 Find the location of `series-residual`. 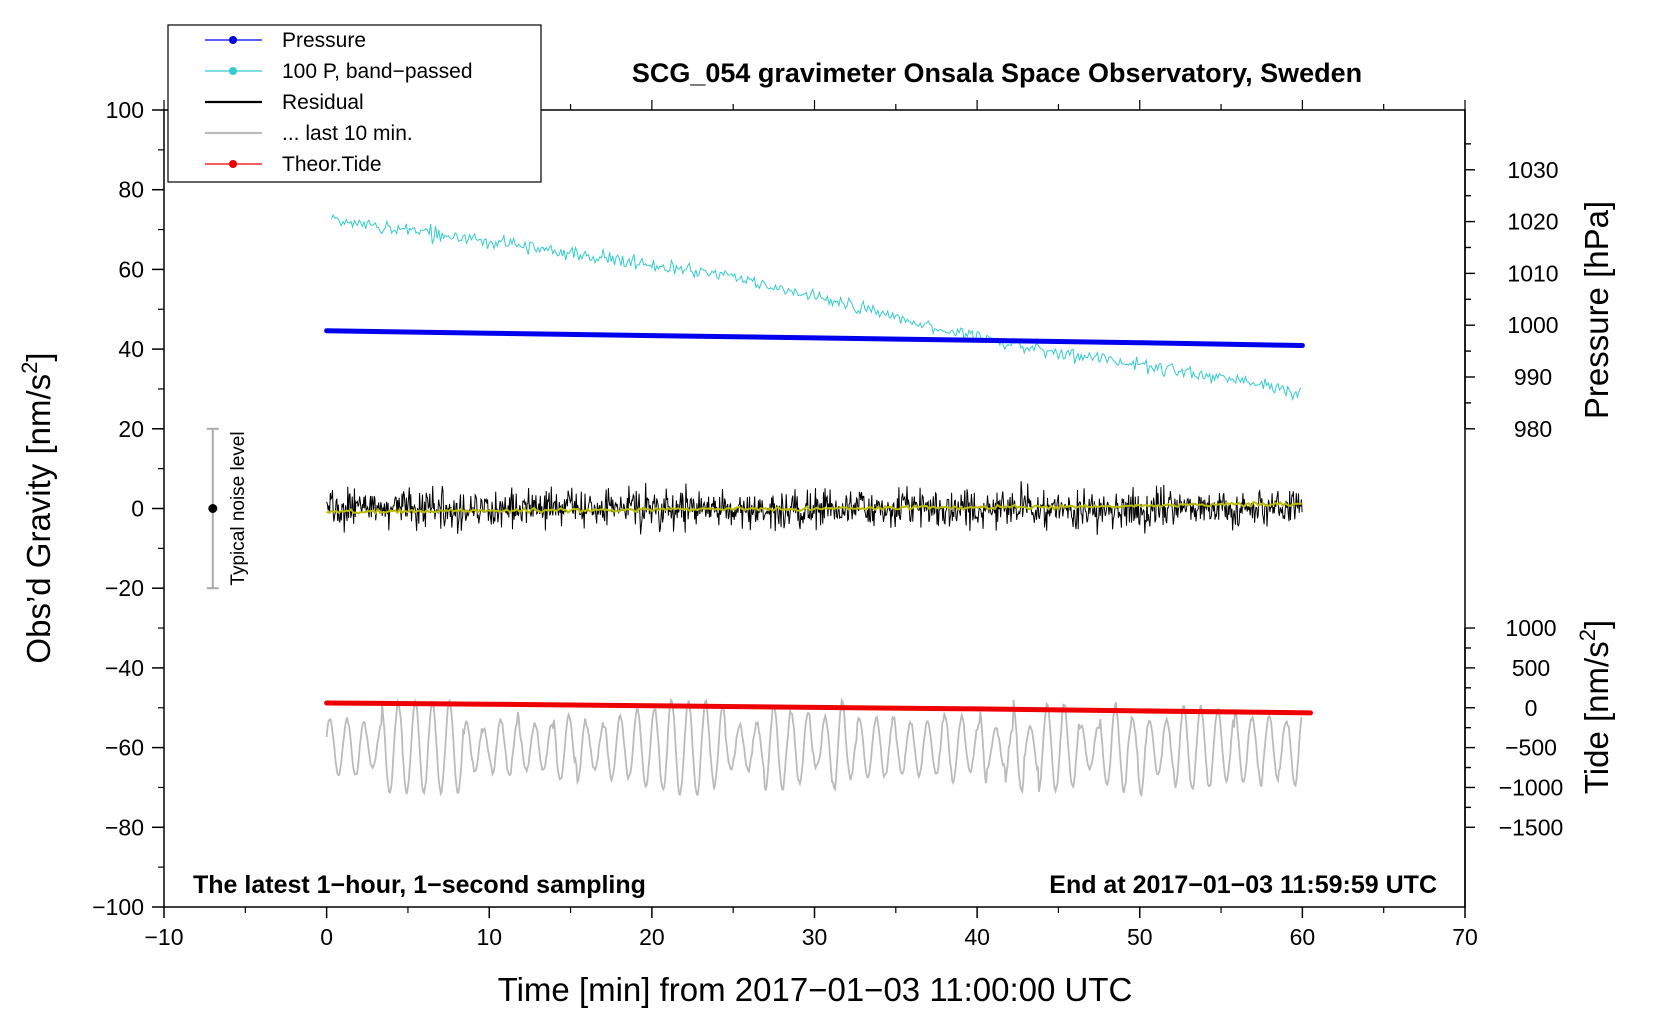

series-residual is located at coordinates (814, 508).